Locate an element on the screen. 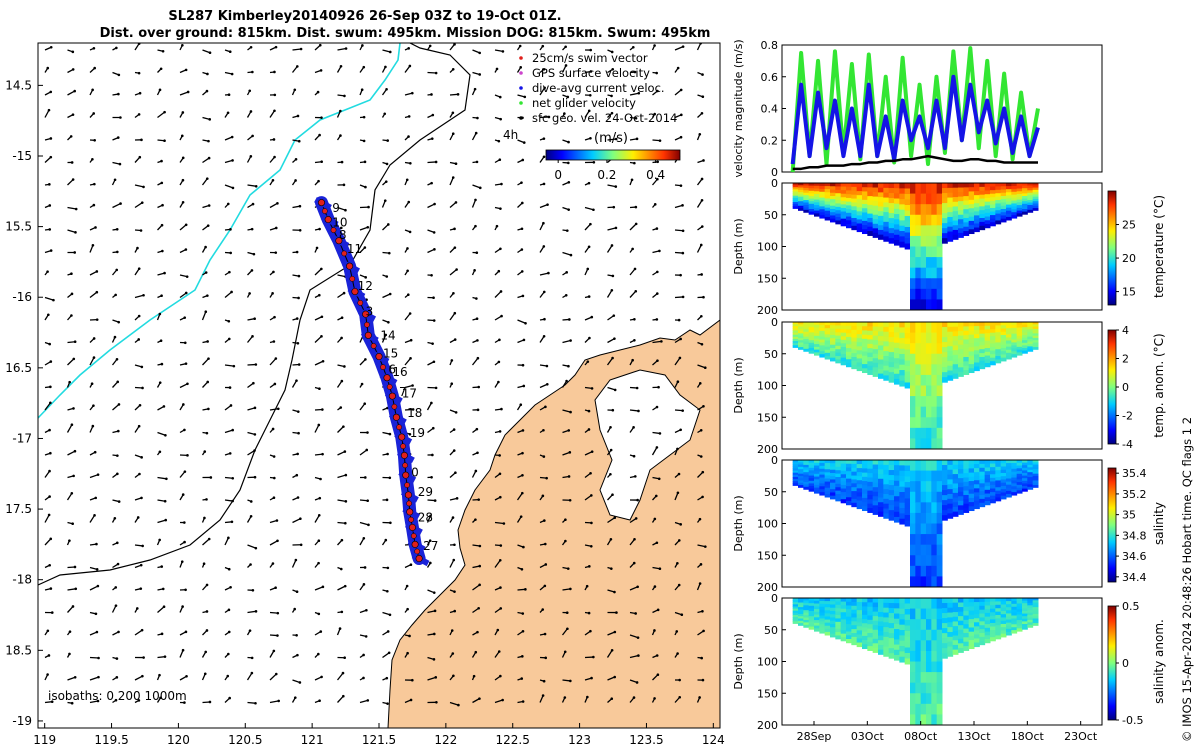 This screenshot has height=750, width=1200. day-label: 14 is located at coordinates (387, 335).